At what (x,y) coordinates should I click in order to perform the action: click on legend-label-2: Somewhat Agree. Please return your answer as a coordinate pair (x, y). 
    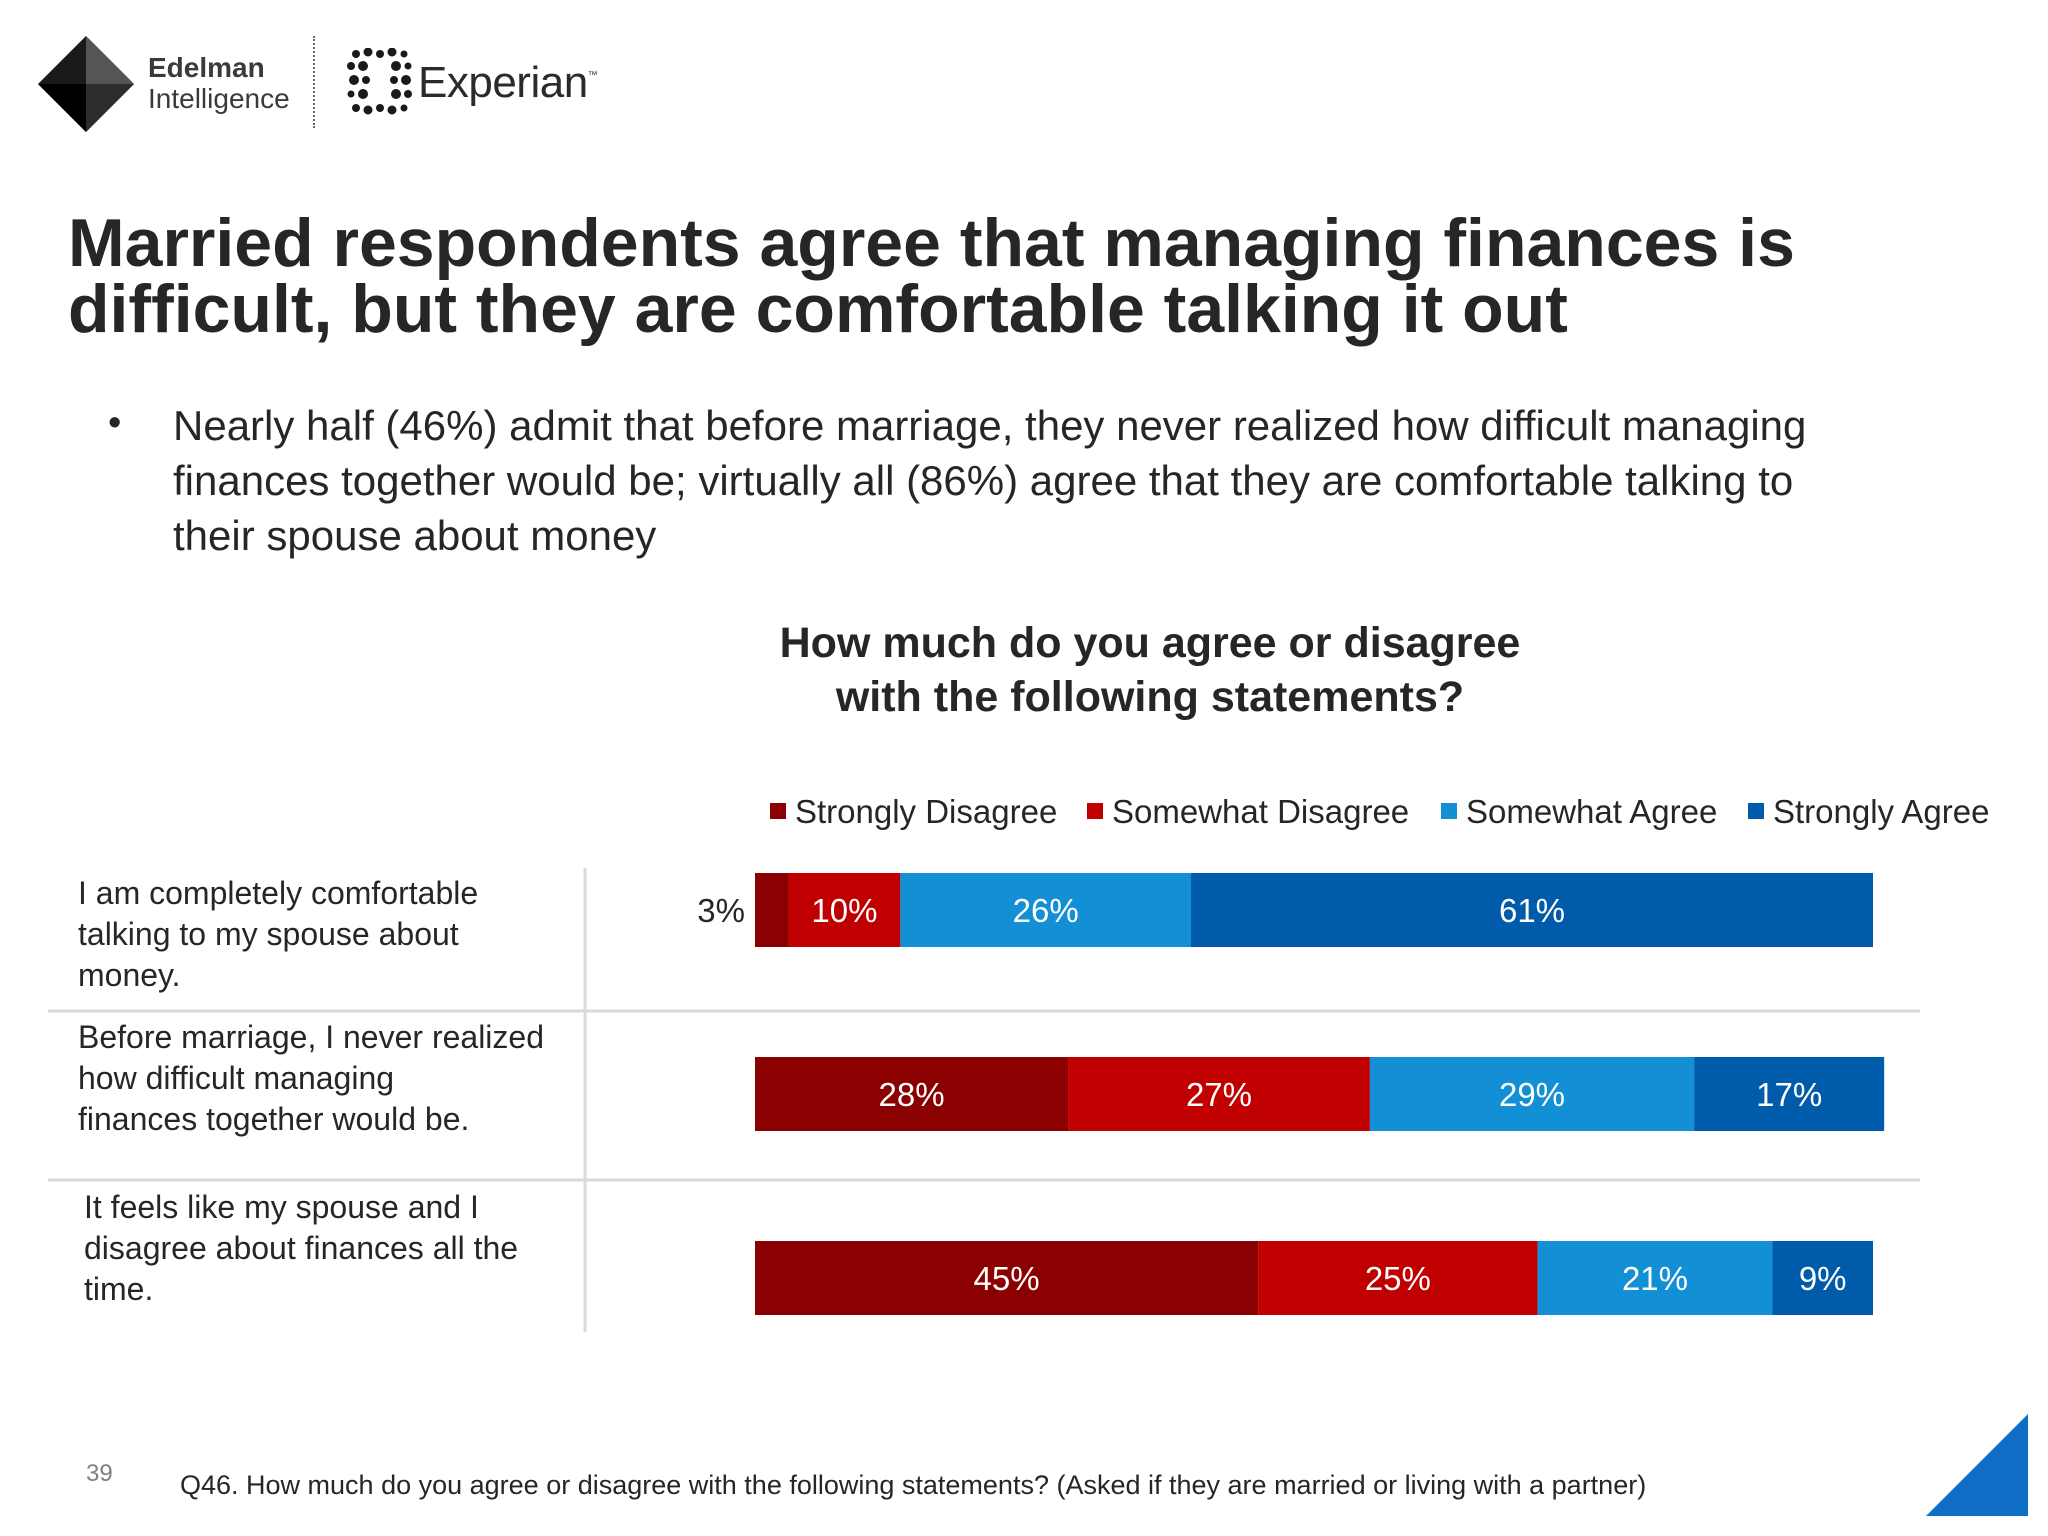
    Looking at the image, I should click on (1591, 811).